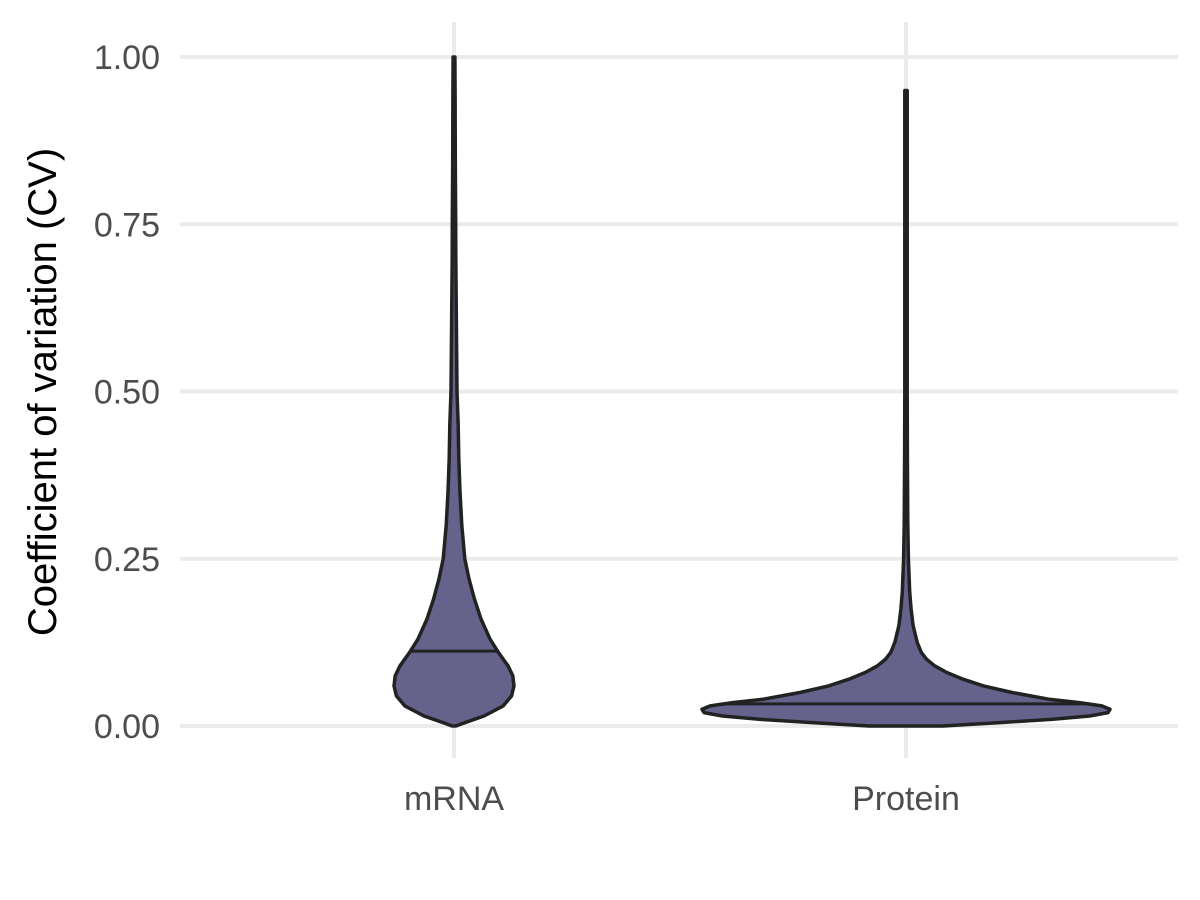 The height and width of the screenshot is (900, 1200). What do you see at coordinates (454, 391) in the screenshot?
I see `violin-mrna` at bounding box center [454, 391].